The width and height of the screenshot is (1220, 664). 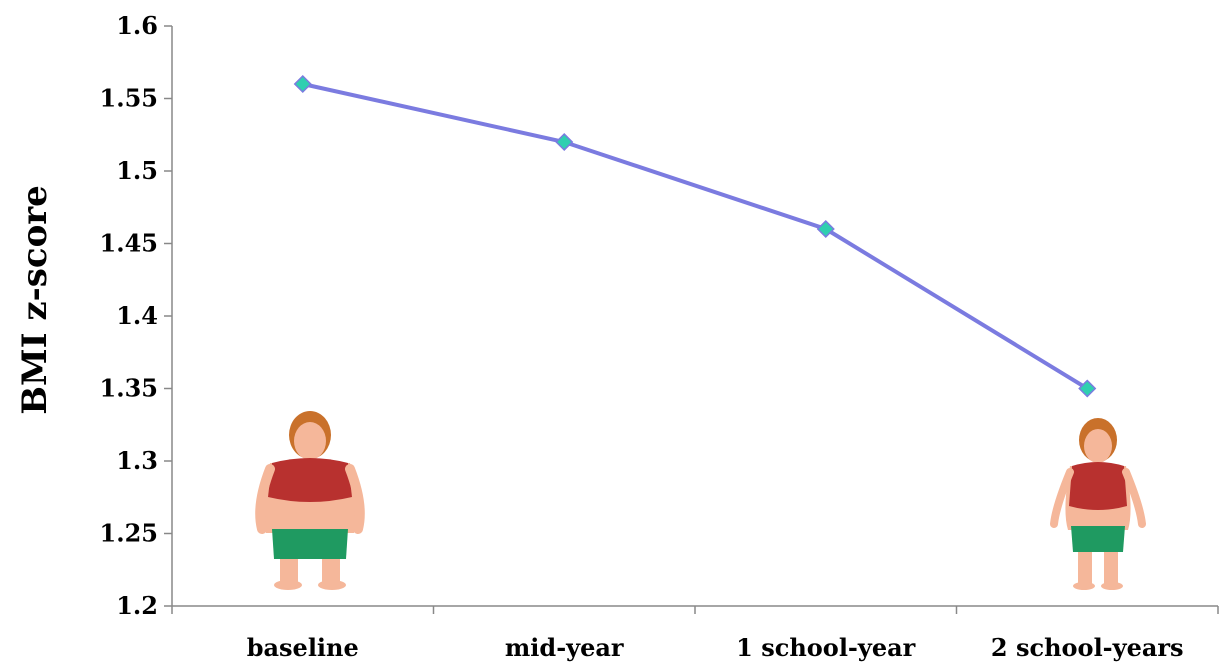 I want to click on slimmer-girl-after-illustration, so click(x=1098, y=504).